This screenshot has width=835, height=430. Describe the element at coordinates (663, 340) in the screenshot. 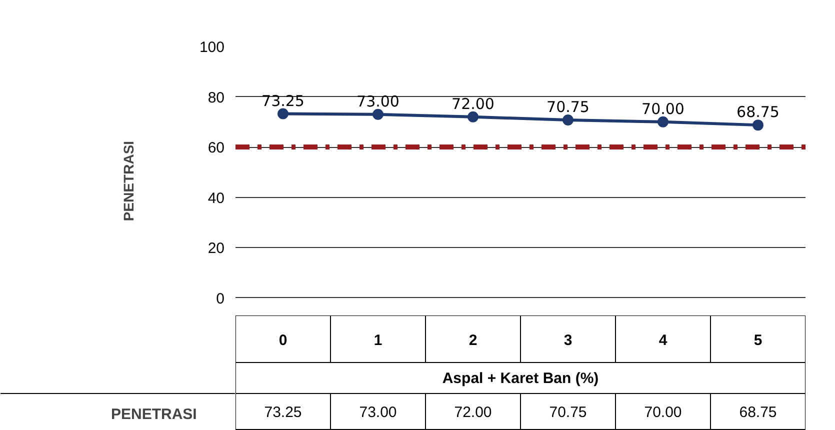

I see `x-tick-label: 4` at that location.